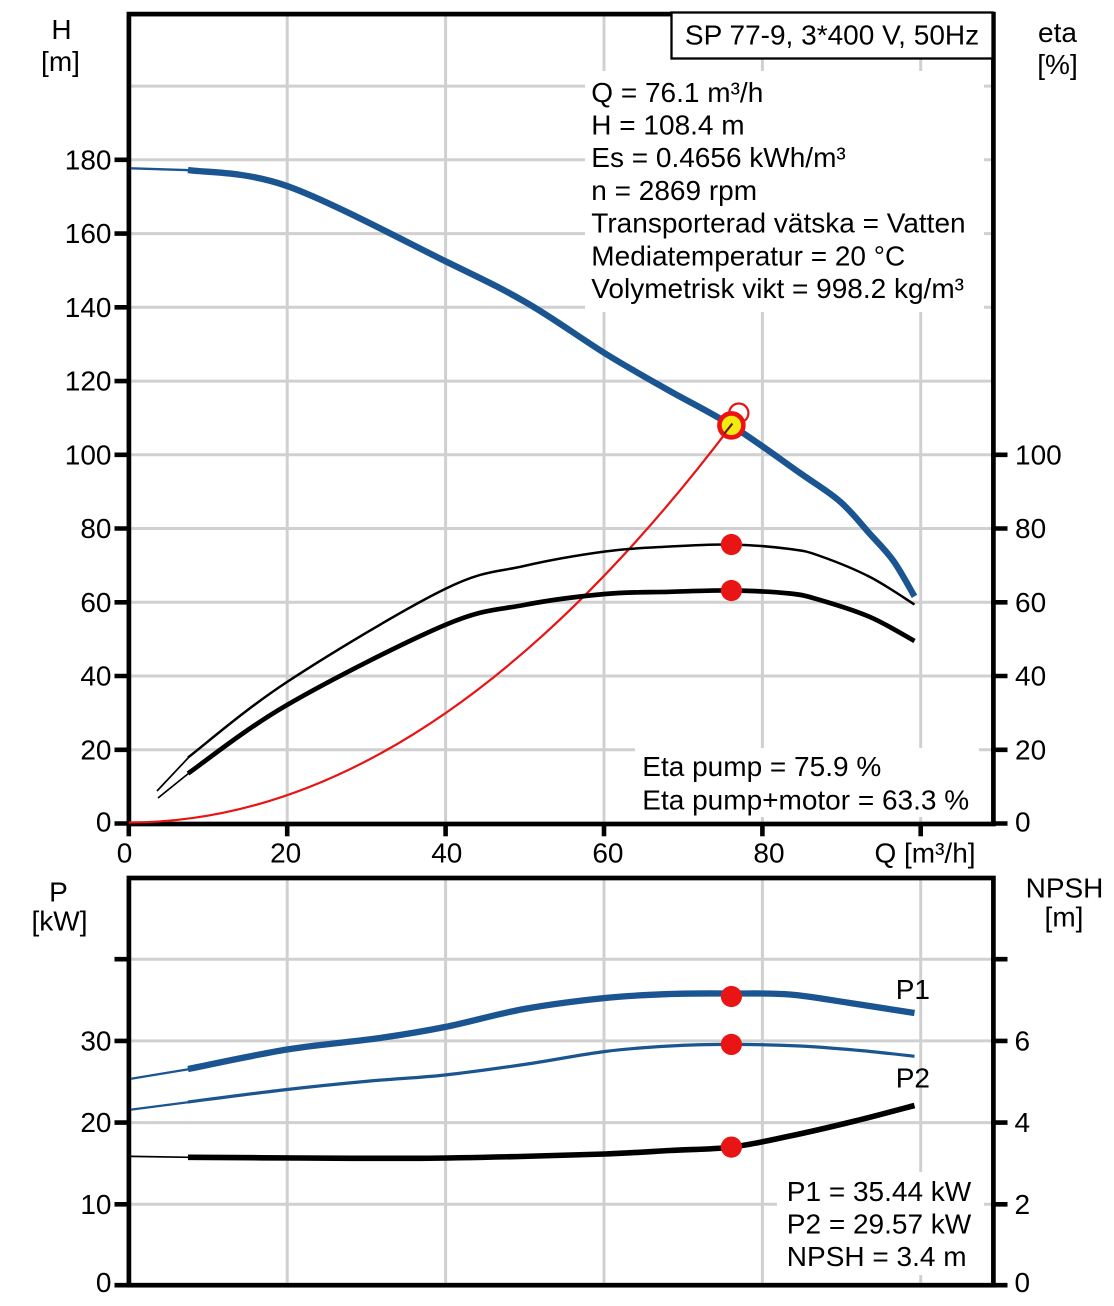 The height and width of the screenshot is (1306, 1114). I want to click on svg-text: 10, so click(95, 1204).